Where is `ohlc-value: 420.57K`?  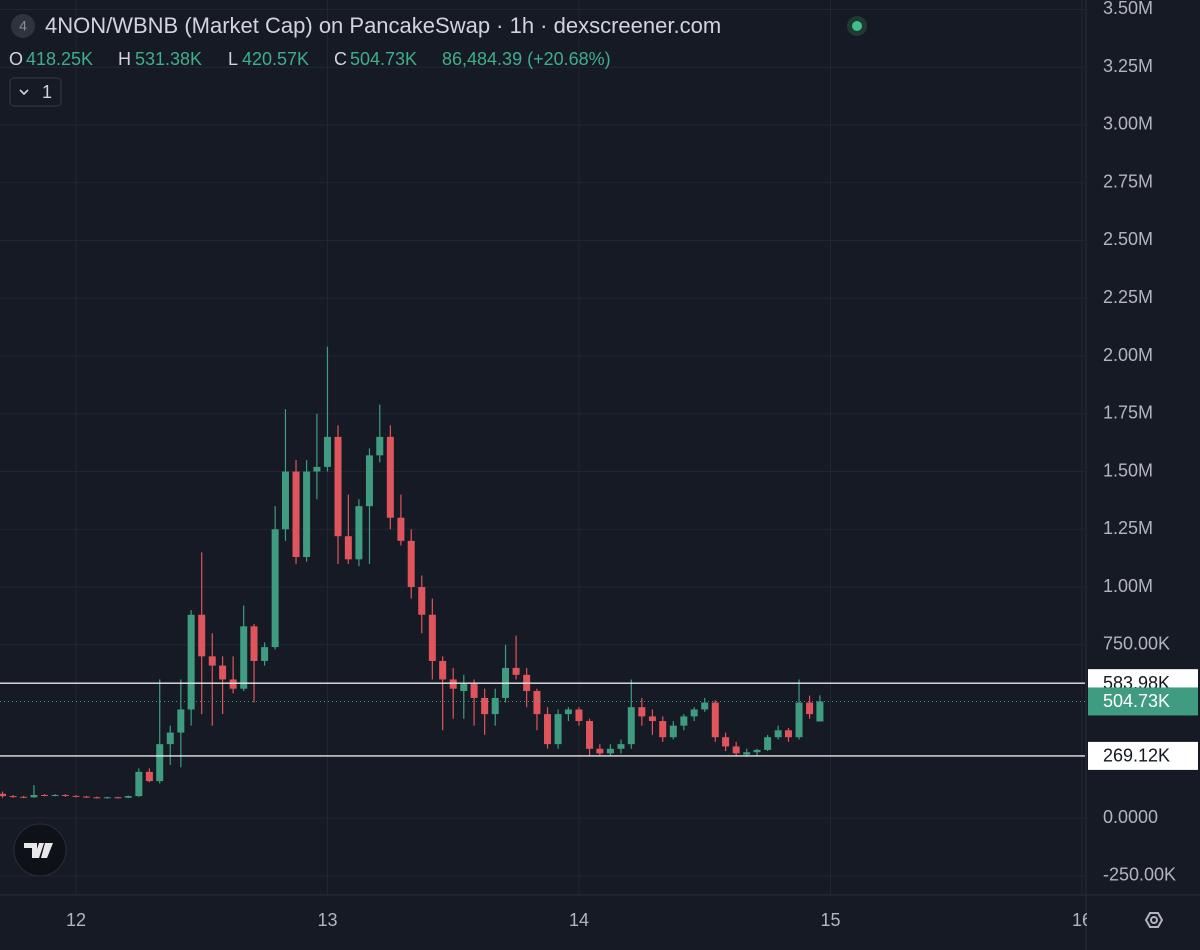
ohlc-value: 420.57K is located at coordinates (275, 59).